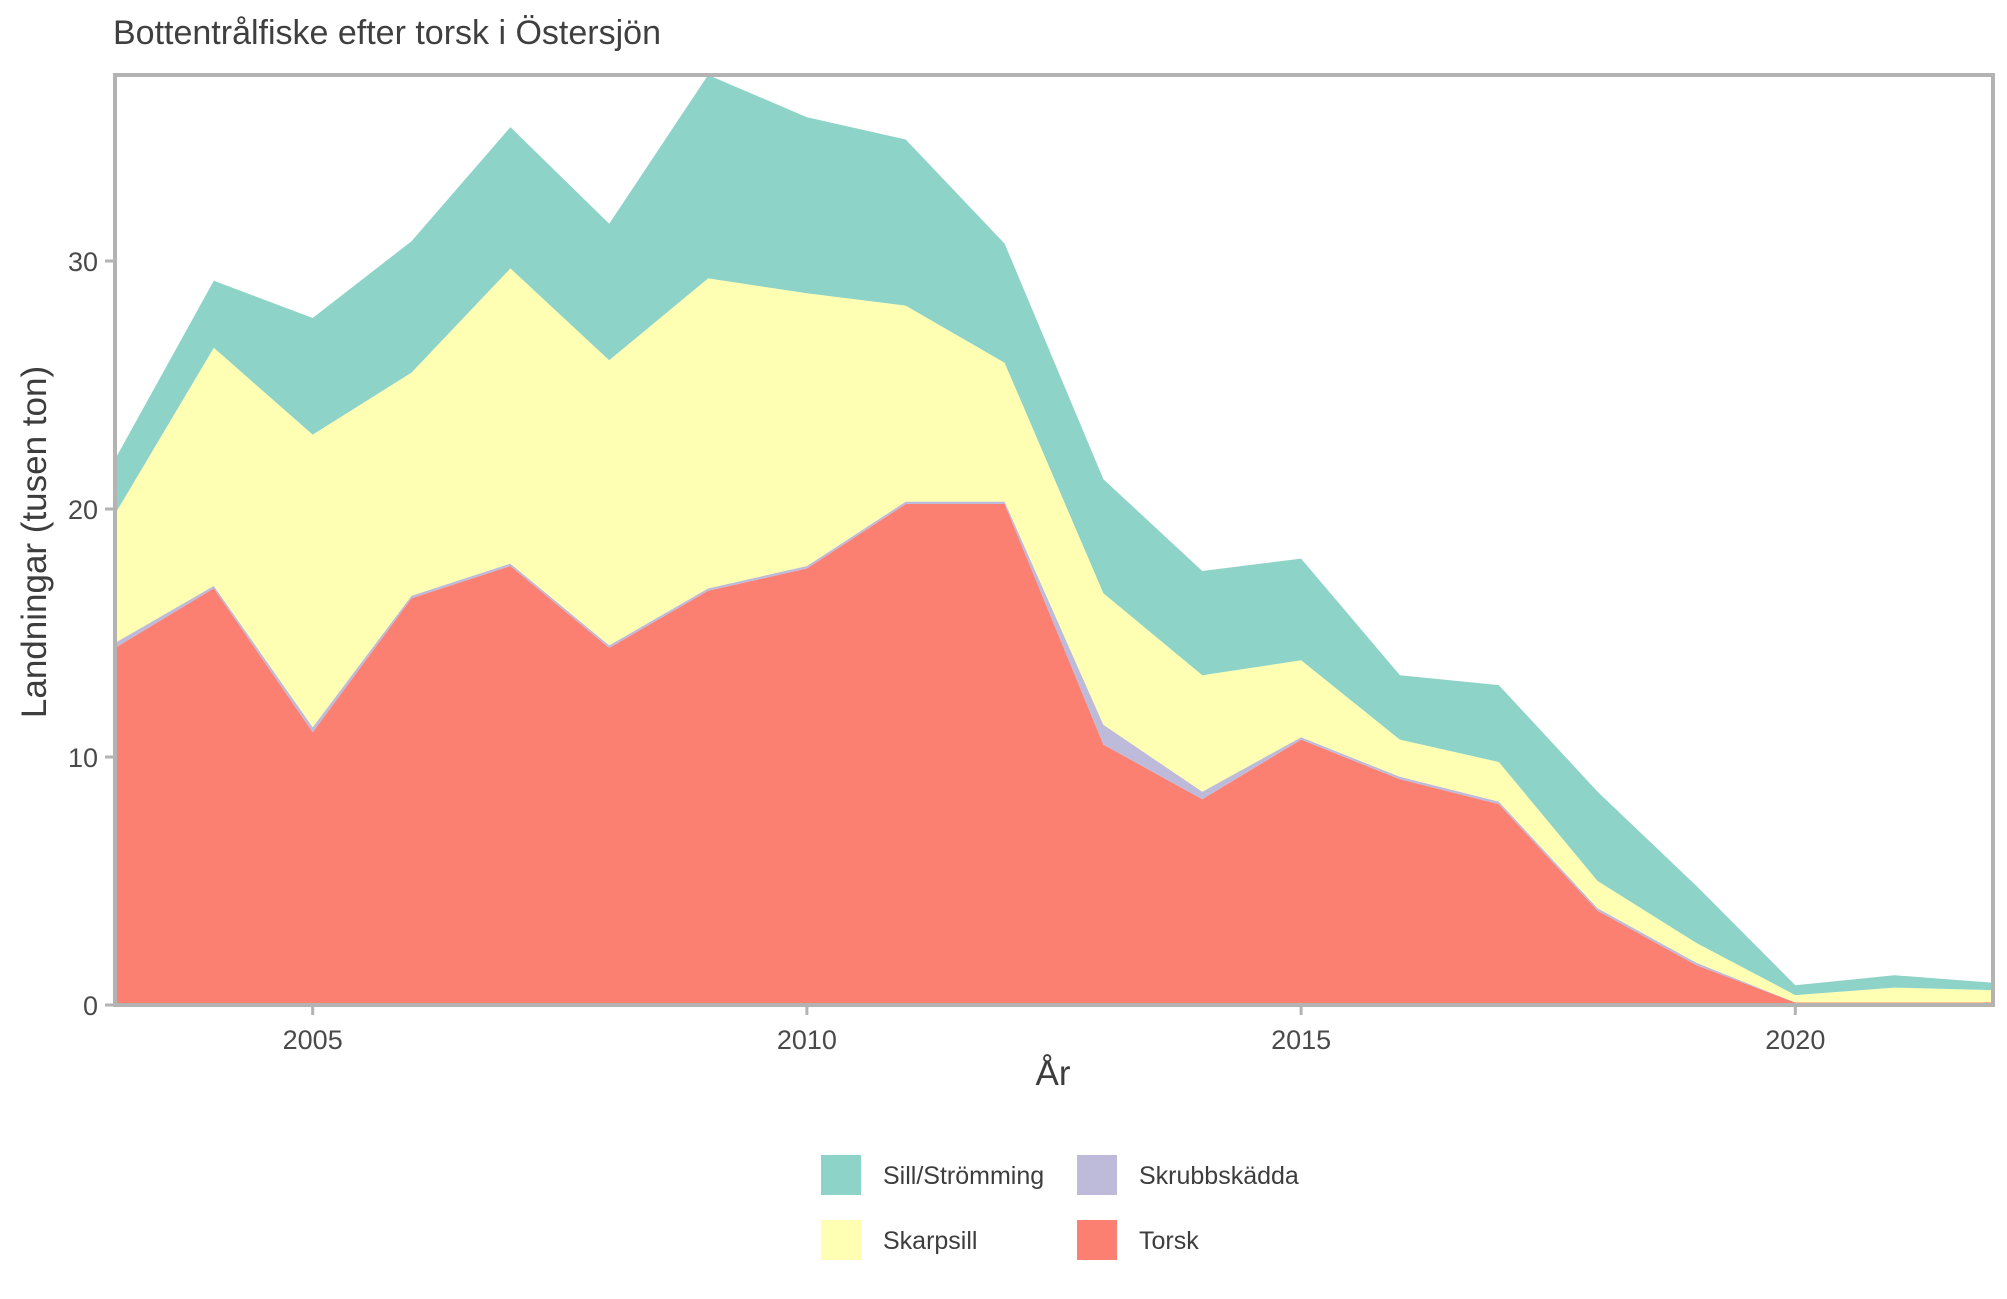 This screenshot has width=2007, height=1299. What do you see at coordinates (807, 1040) in the screenshot?
I see `x-tick-label: 2010` at bounding box center [807, 1040].